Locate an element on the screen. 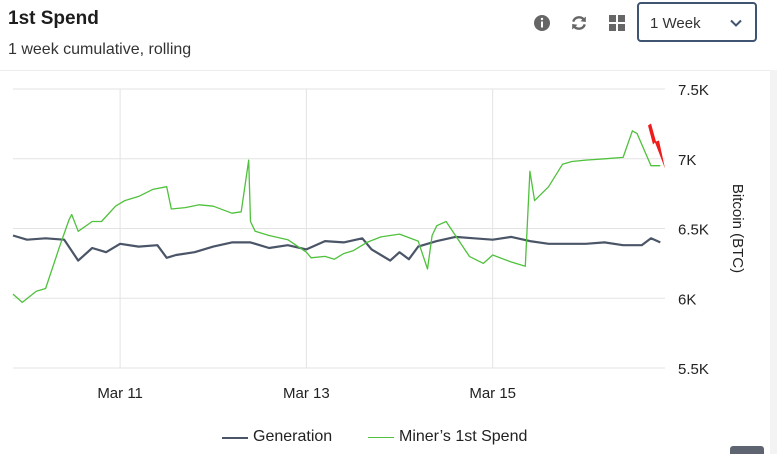 The height and width of the screenshot is (454, 777). info-icon is located at coordinates (542, 23).